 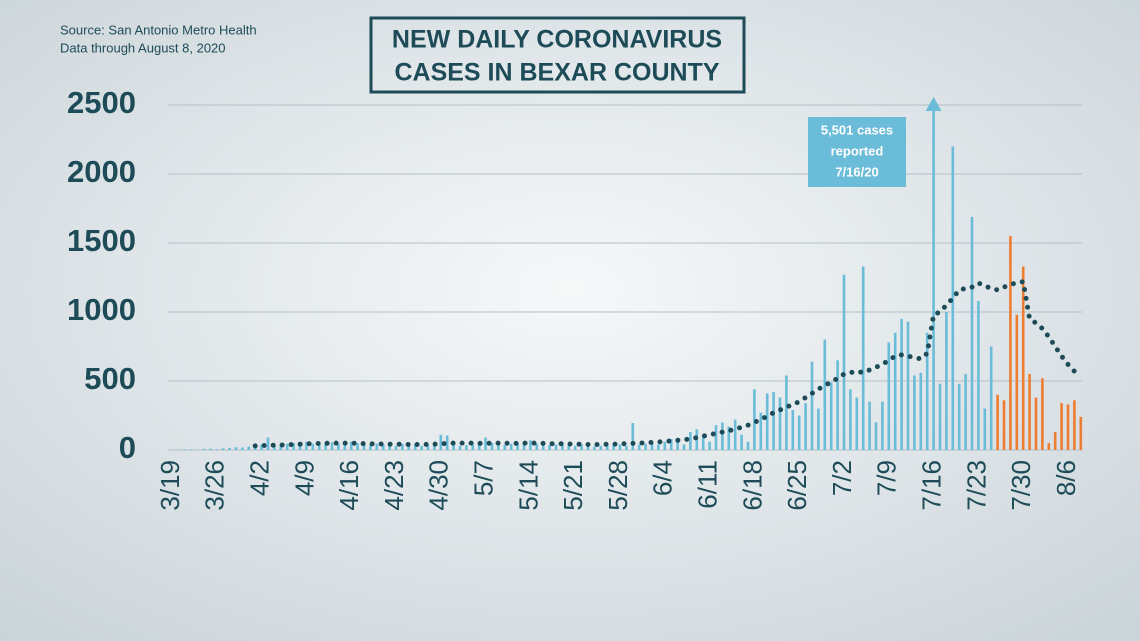 What do you see at coordinates (618, 485) in the screenshot?
I see `x-tick-label: 5/28` at bounding box center [618, 485].